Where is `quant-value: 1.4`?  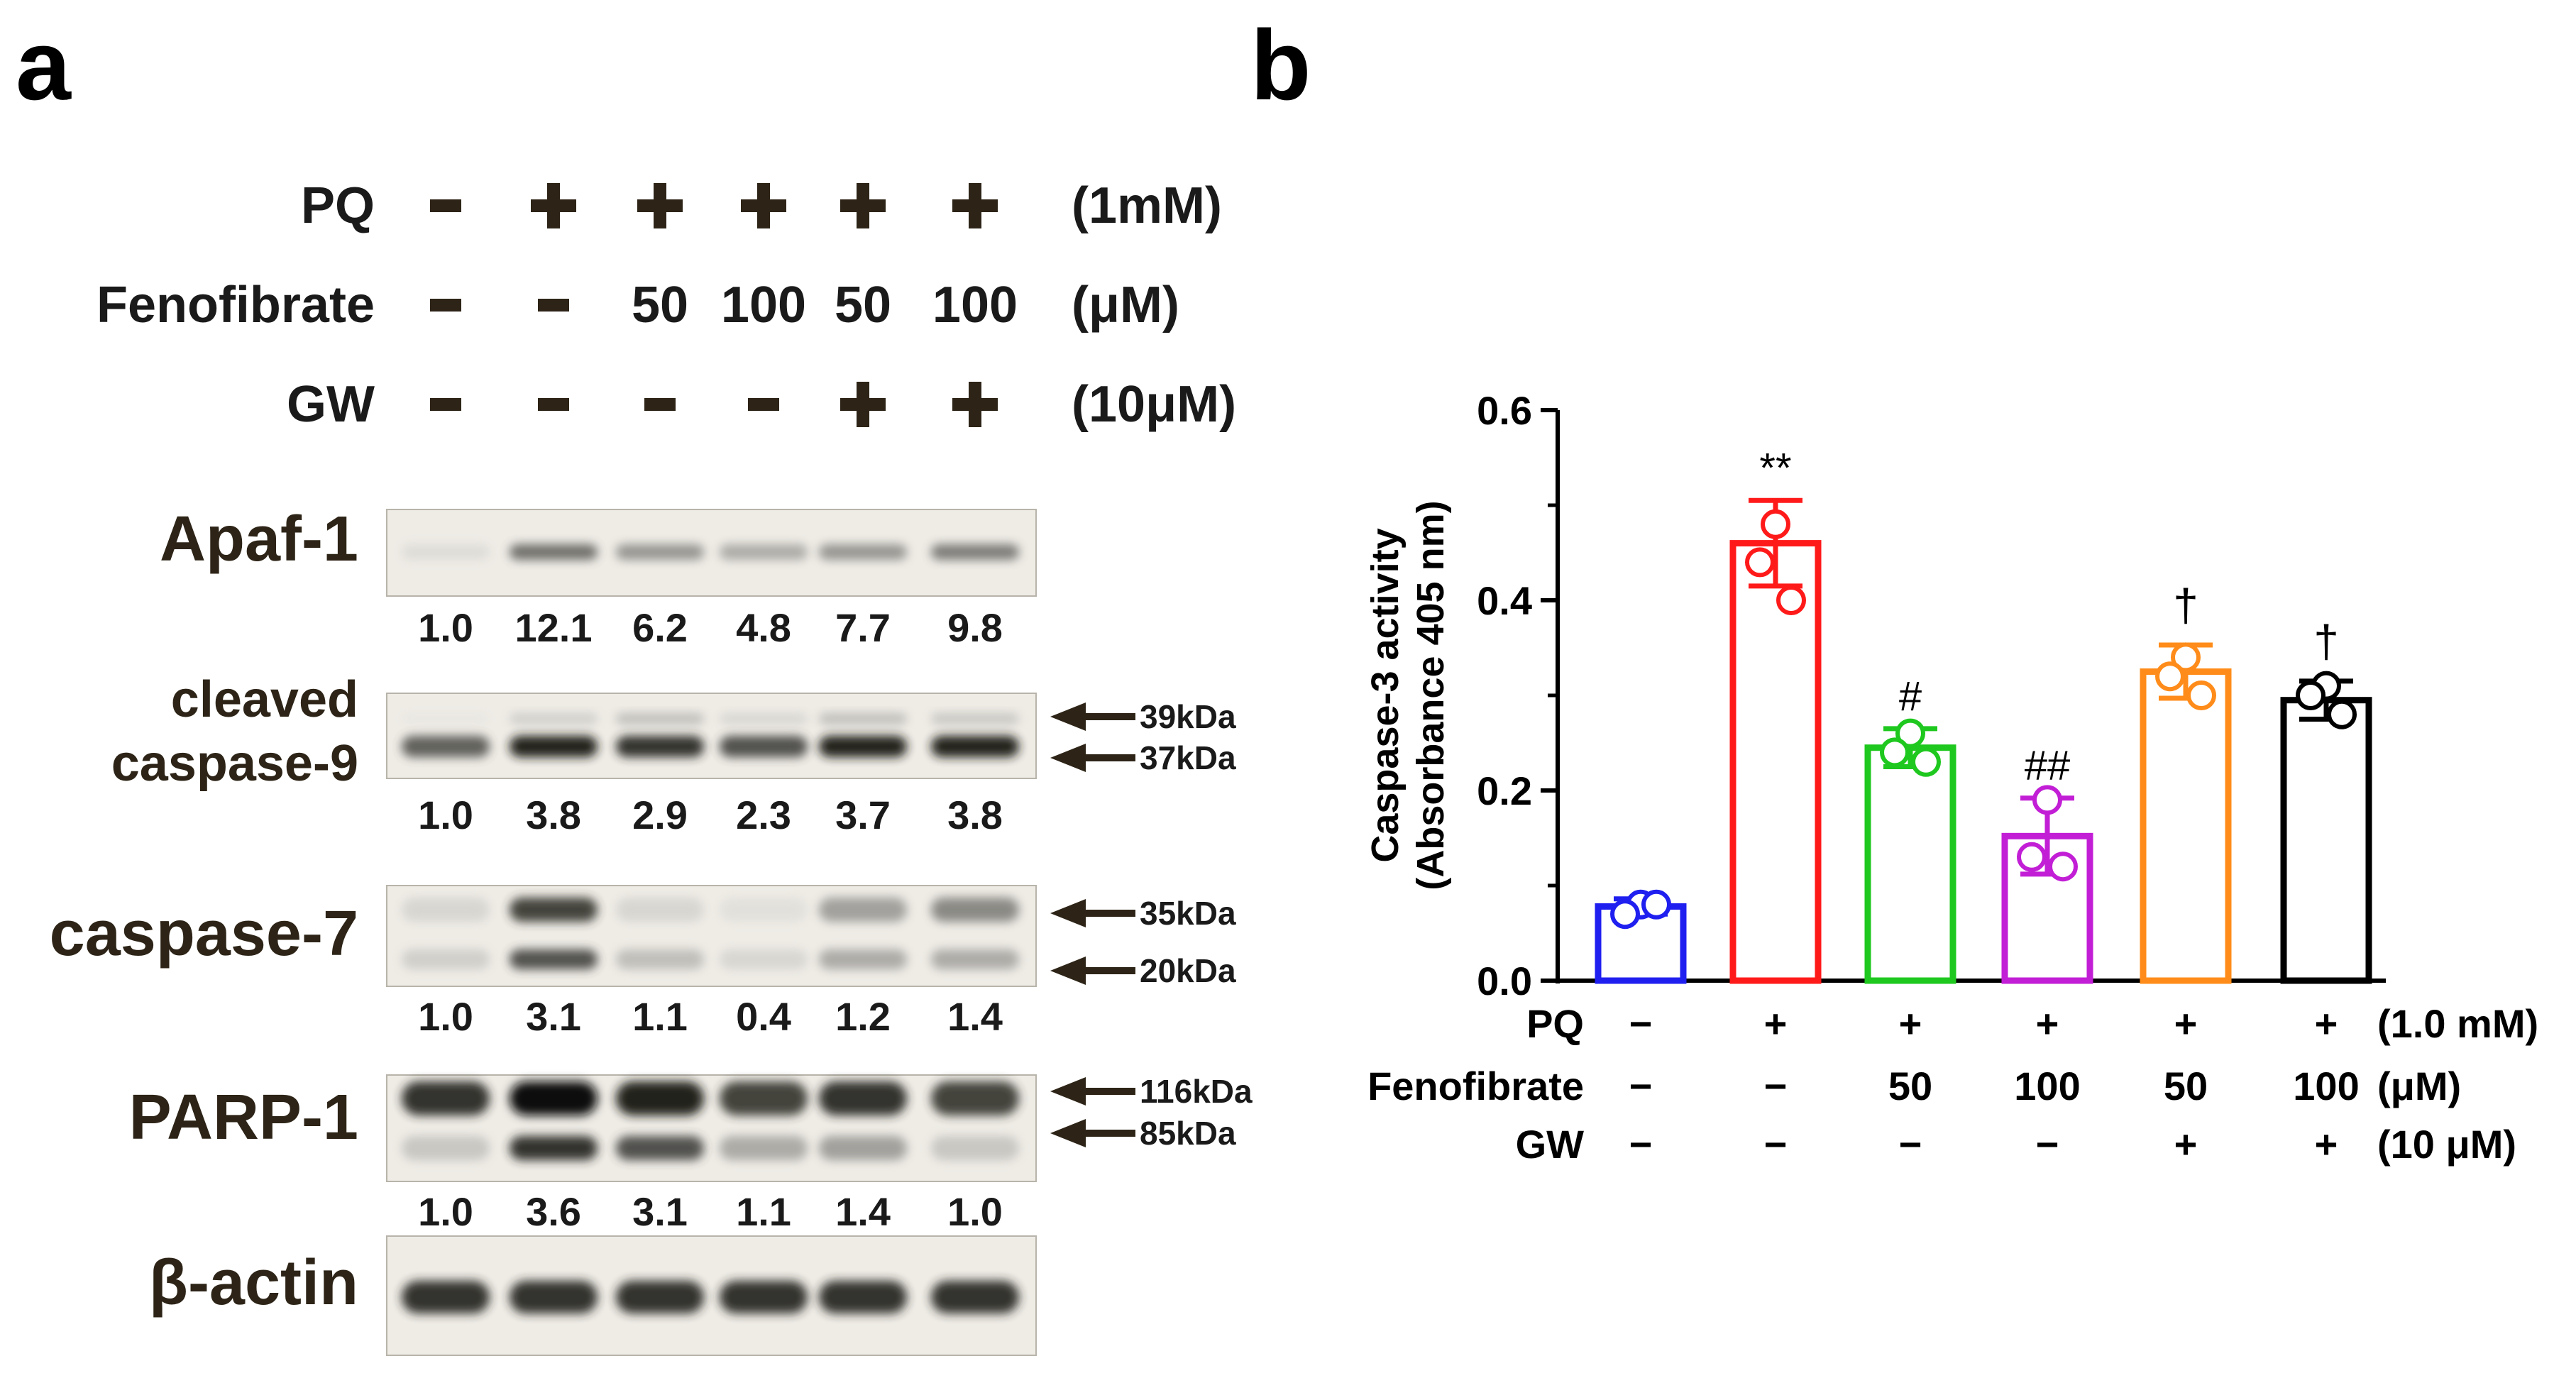
quant-value: 1.4 is located at coordinates (975, 1016).